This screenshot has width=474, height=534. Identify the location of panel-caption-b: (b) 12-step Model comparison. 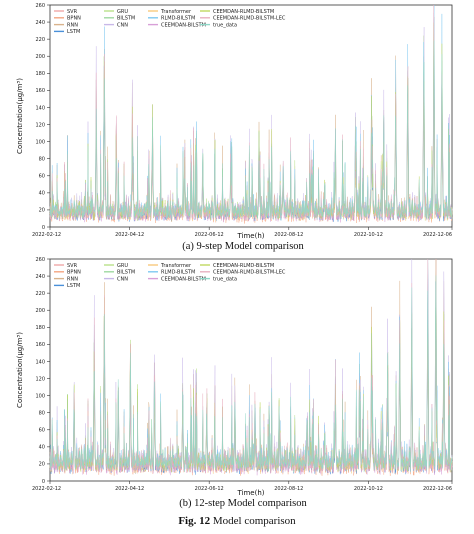
(243, 503).